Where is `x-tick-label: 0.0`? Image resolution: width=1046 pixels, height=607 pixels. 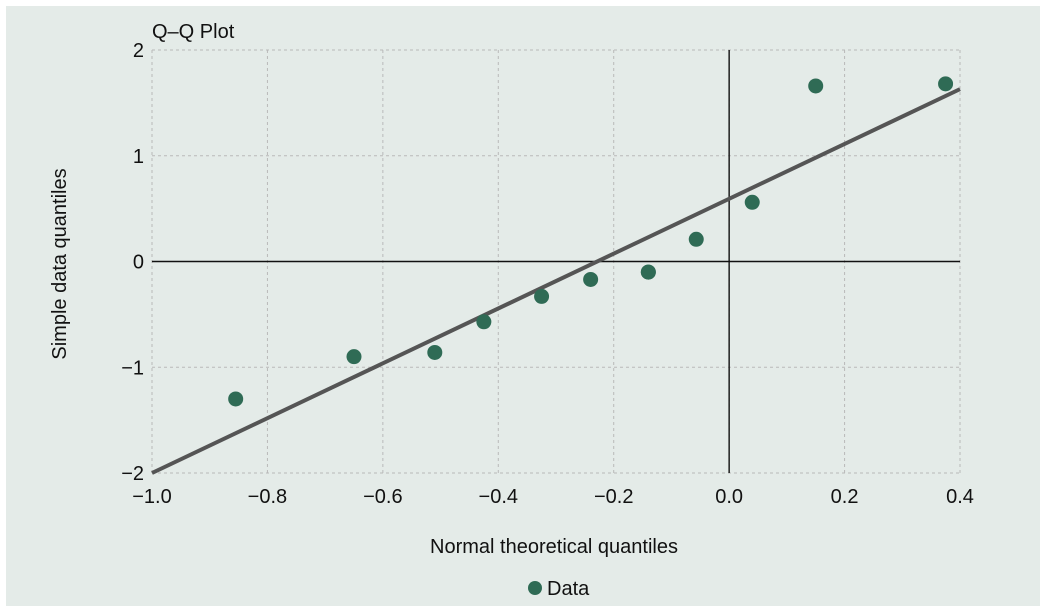
x-tick-label: 0.0 is located at coordinates (729, 497).